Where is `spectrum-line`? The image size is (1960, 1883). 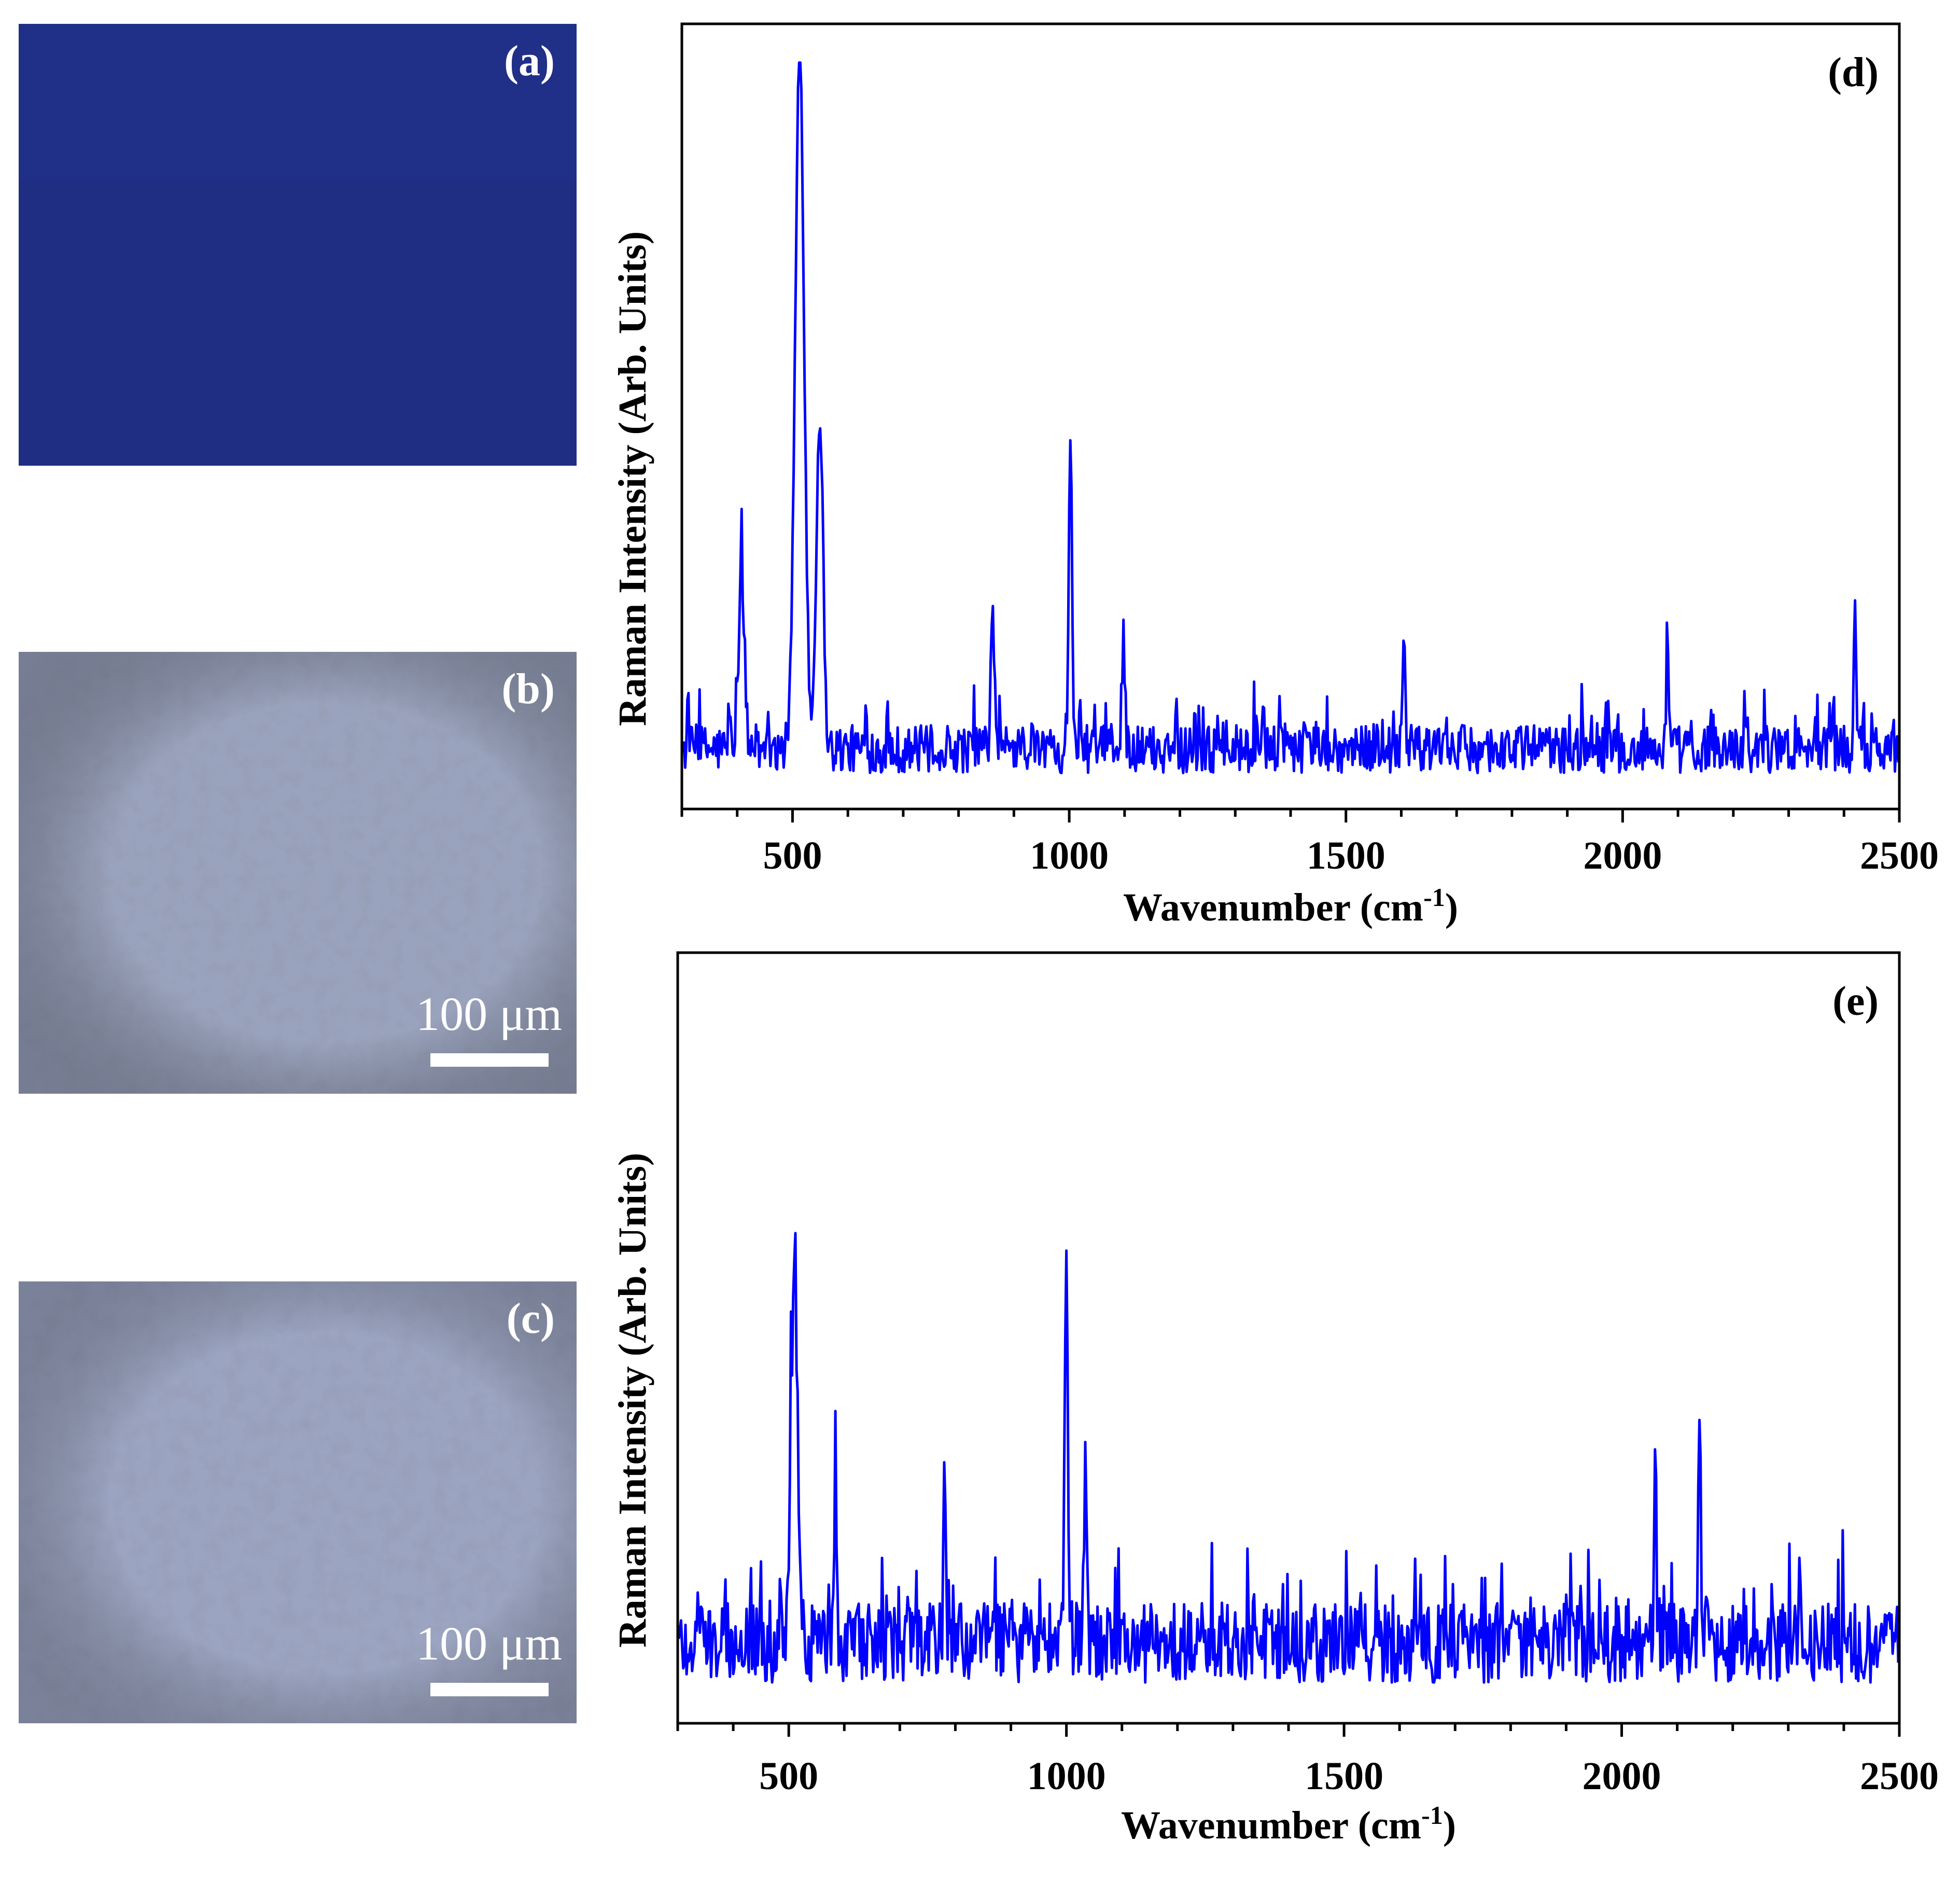 spectrum-line is located at coordinates (1288, 1458).